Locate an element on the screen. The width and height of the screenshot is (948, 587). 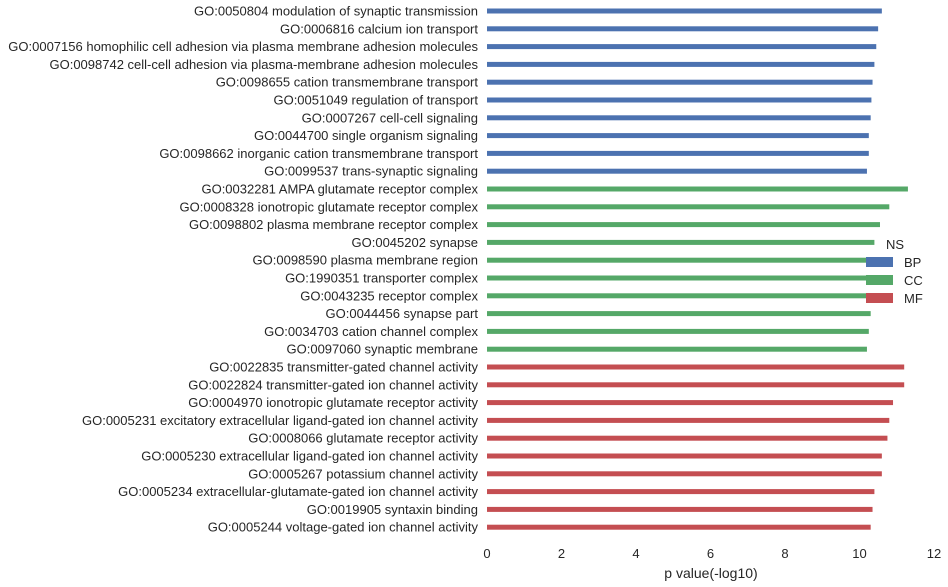
legend-swatch-bp is located at coordinates (879, 262).